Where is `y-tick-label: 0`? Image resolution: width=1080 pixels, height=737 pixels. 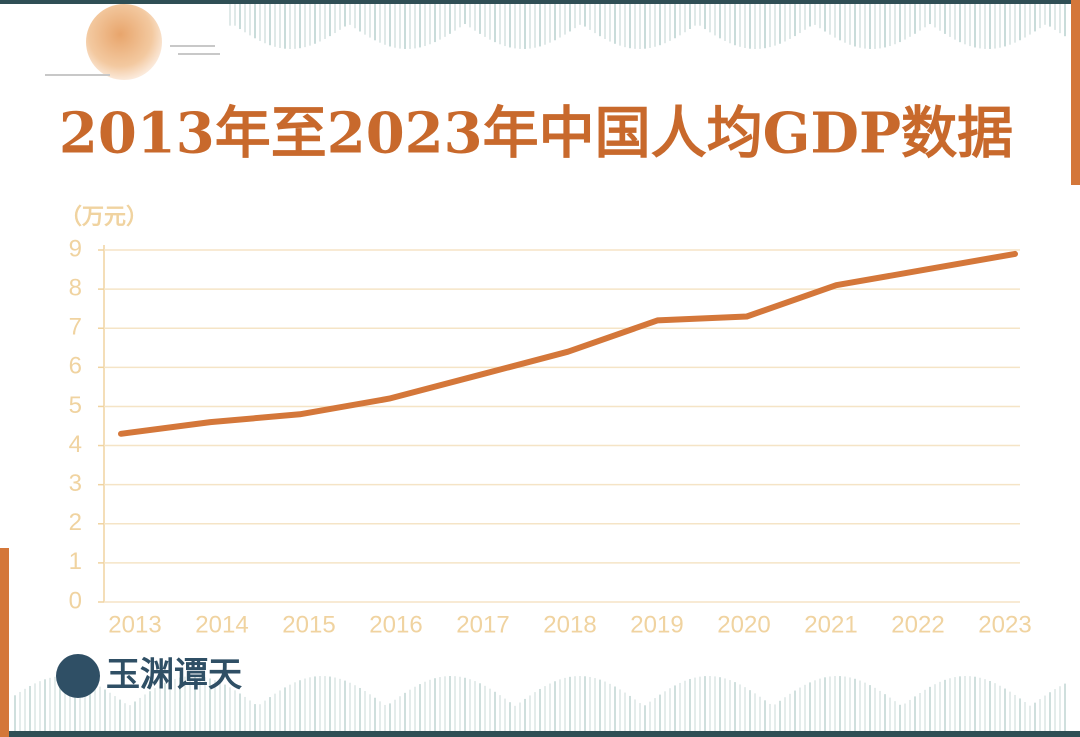
y-tick-label: 0 is located at coordinates (75, 600).